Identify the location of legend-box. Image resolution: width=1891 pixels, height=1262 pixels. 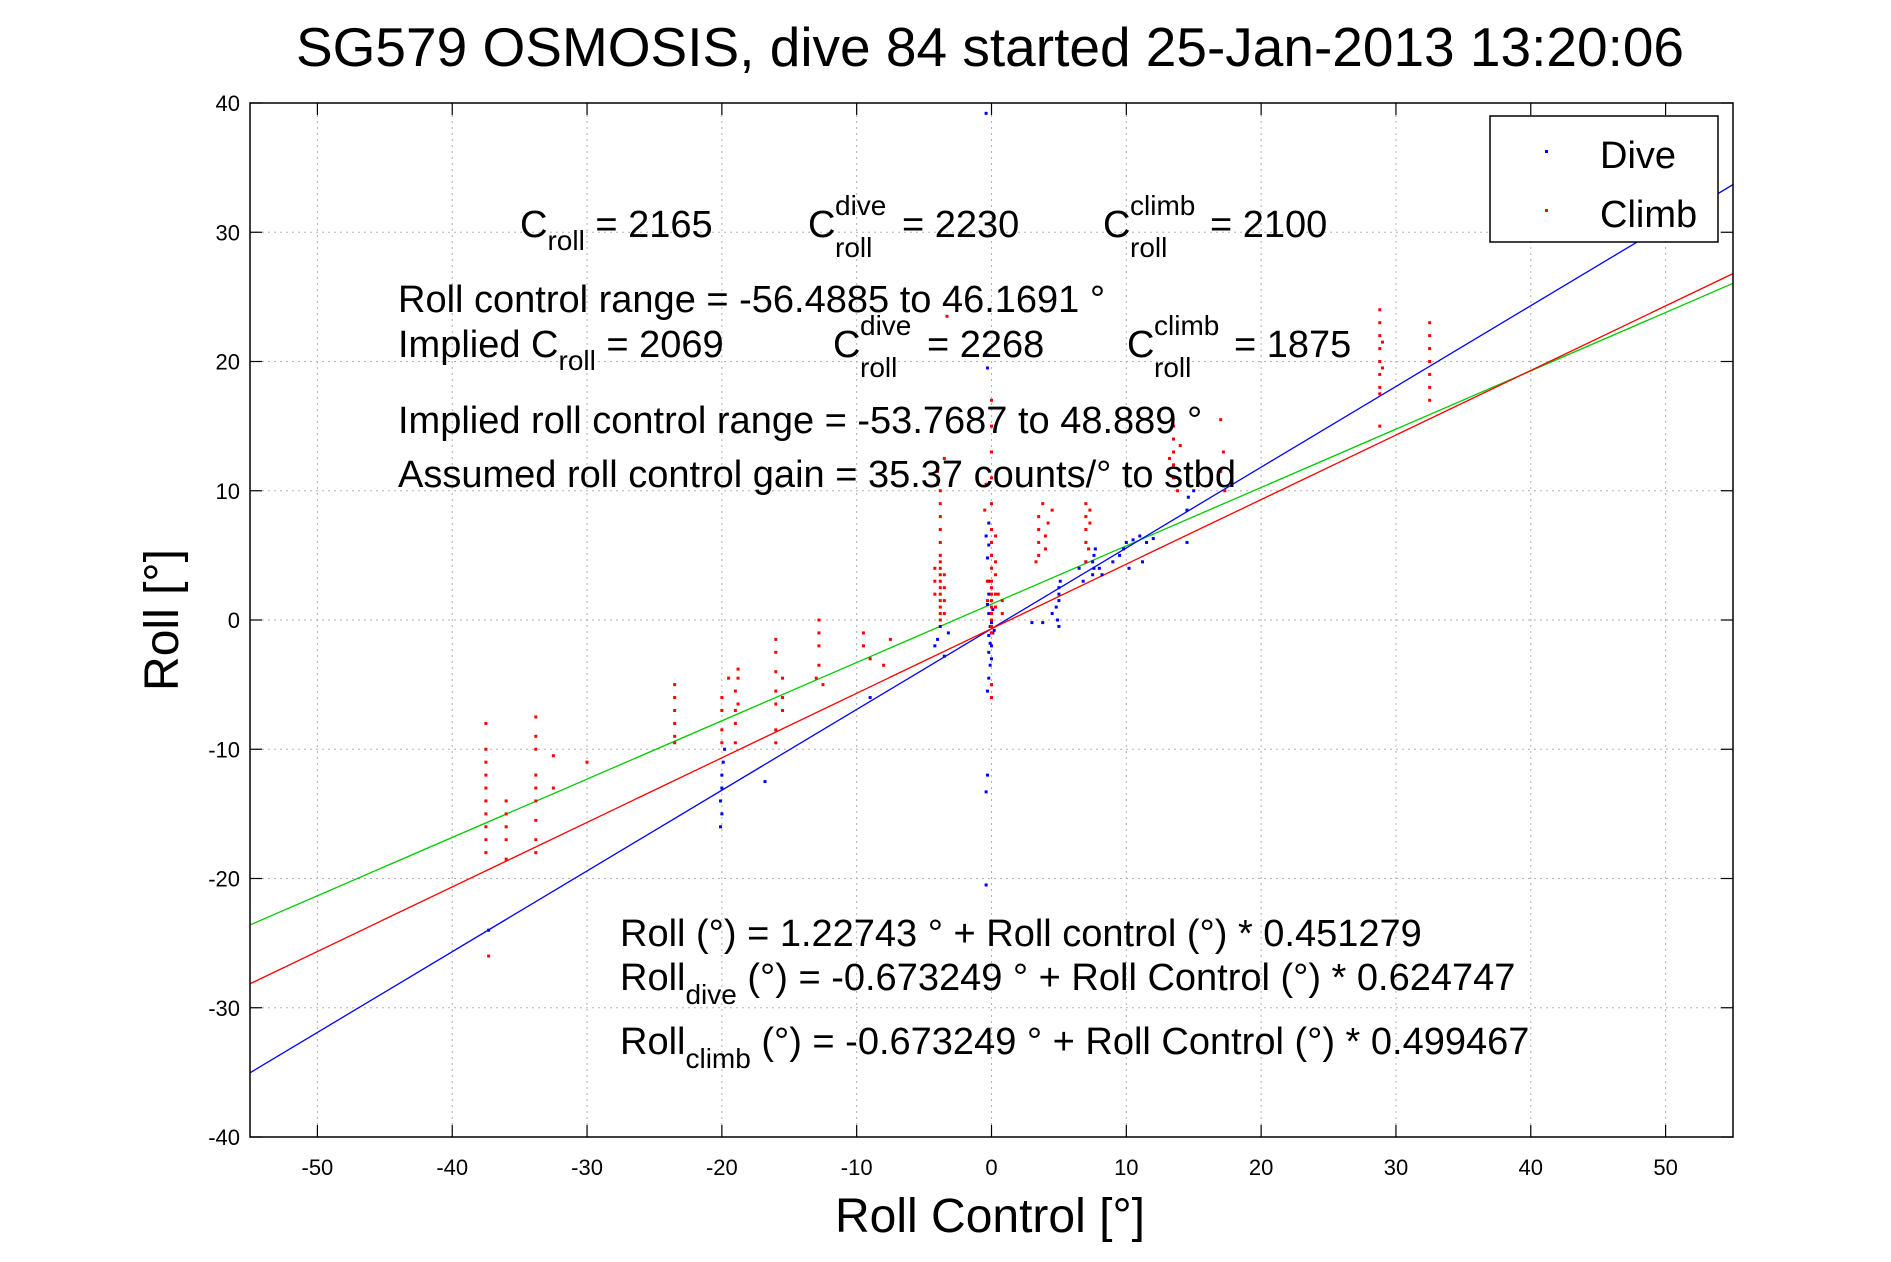
(1604, 179).